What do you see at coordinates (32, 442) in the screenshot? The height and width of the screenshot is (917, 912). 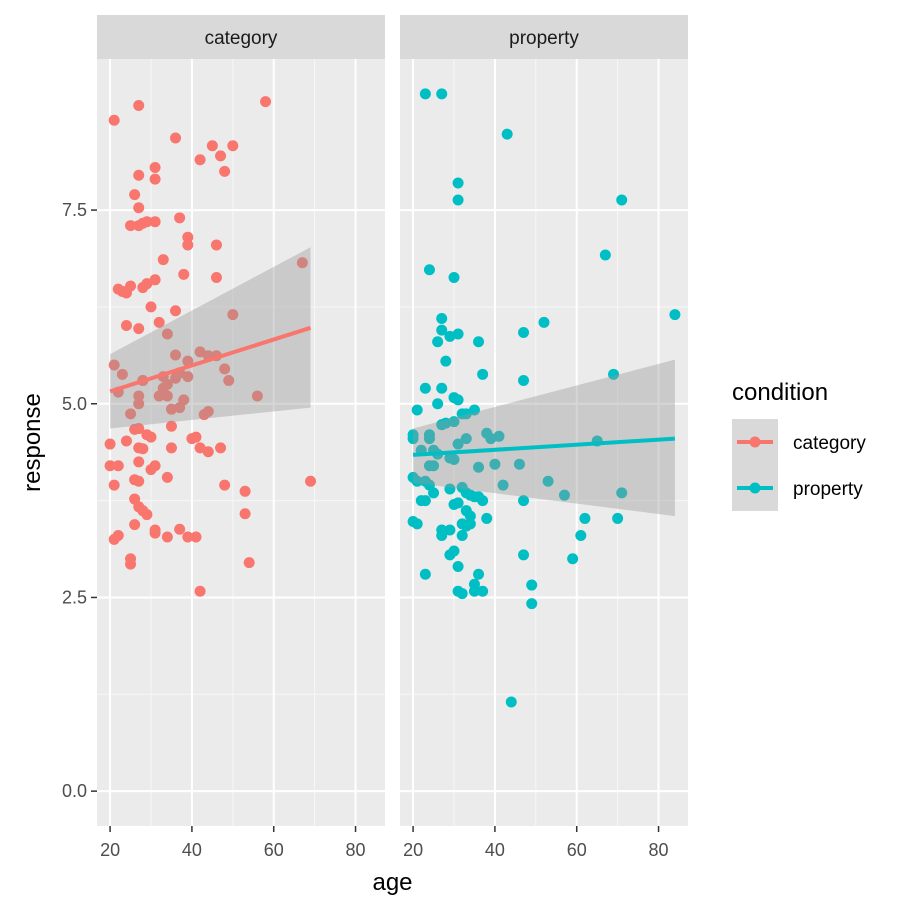 I see `y-axis-title: response` at bounding box center [32, 442].